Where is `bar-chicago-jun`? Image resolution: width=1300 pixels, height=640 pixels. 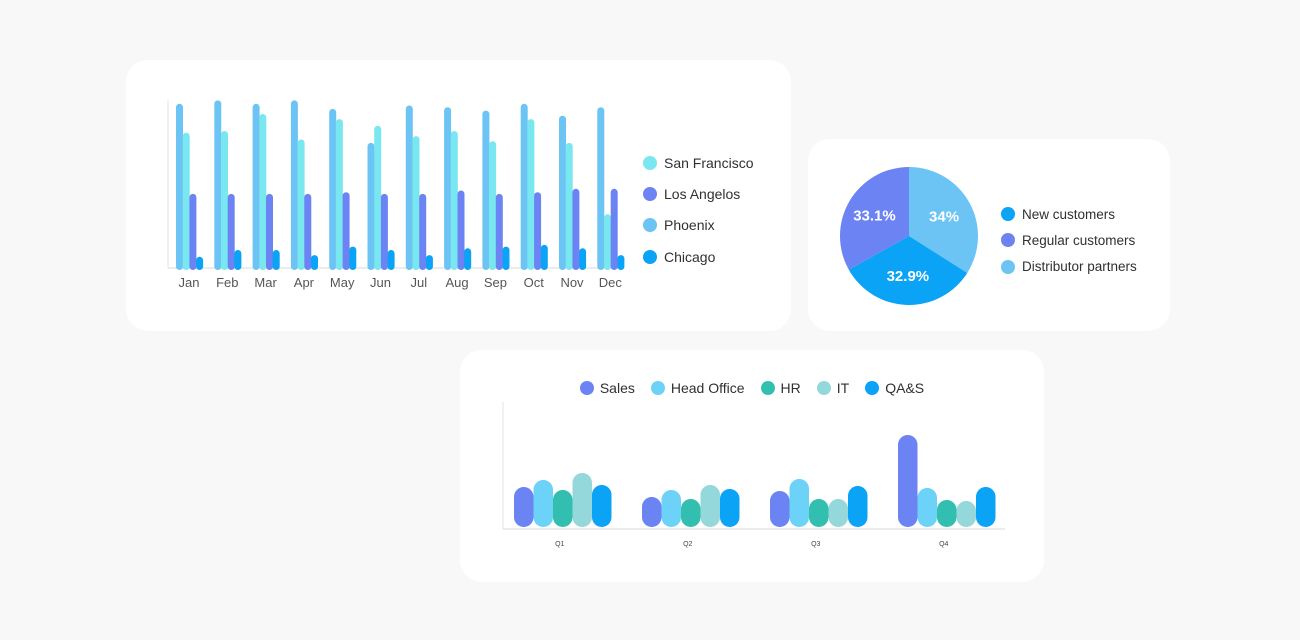
bar-chicago-jun is located at coordinates (391, 260).